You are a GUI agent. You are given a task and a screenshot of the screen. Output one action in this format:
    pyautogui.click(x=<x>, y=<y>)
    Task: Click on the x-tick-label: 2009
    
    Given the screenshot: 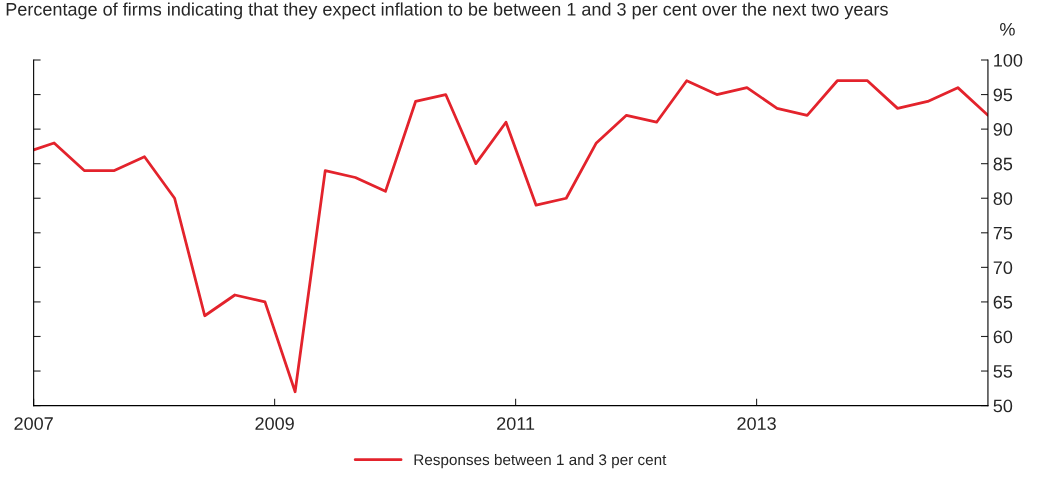 What is the action you would take?
    pyautogui.click(x=274, y=423)
    